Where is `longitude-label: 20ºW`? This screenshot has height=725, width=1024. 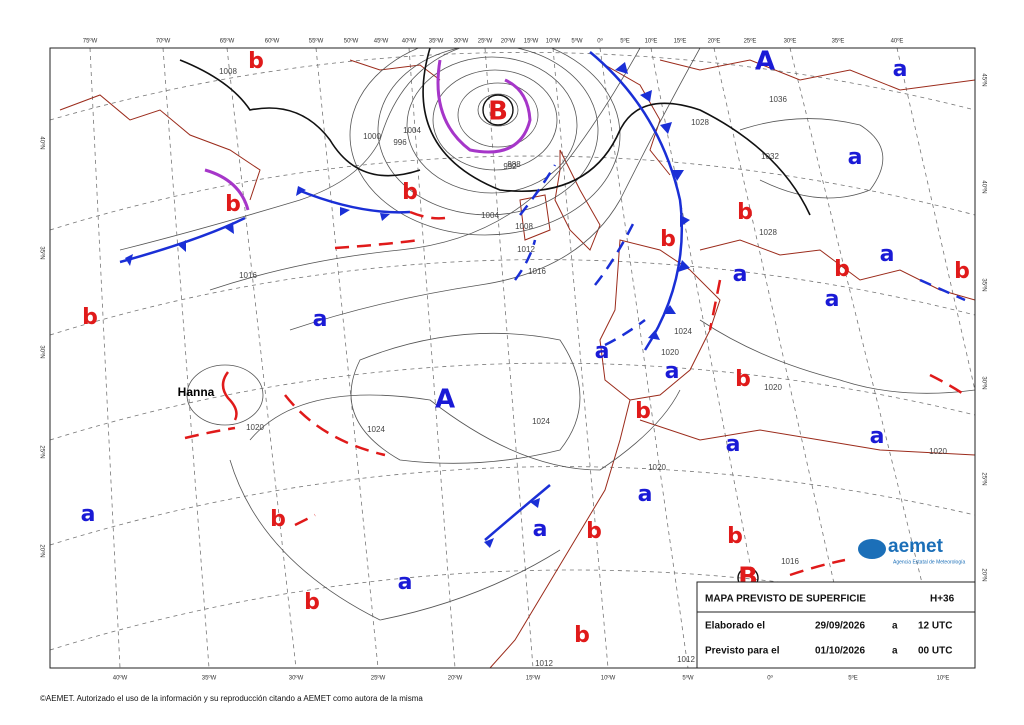 longitude-label: 20ºW is located at coordinates (455, 678).